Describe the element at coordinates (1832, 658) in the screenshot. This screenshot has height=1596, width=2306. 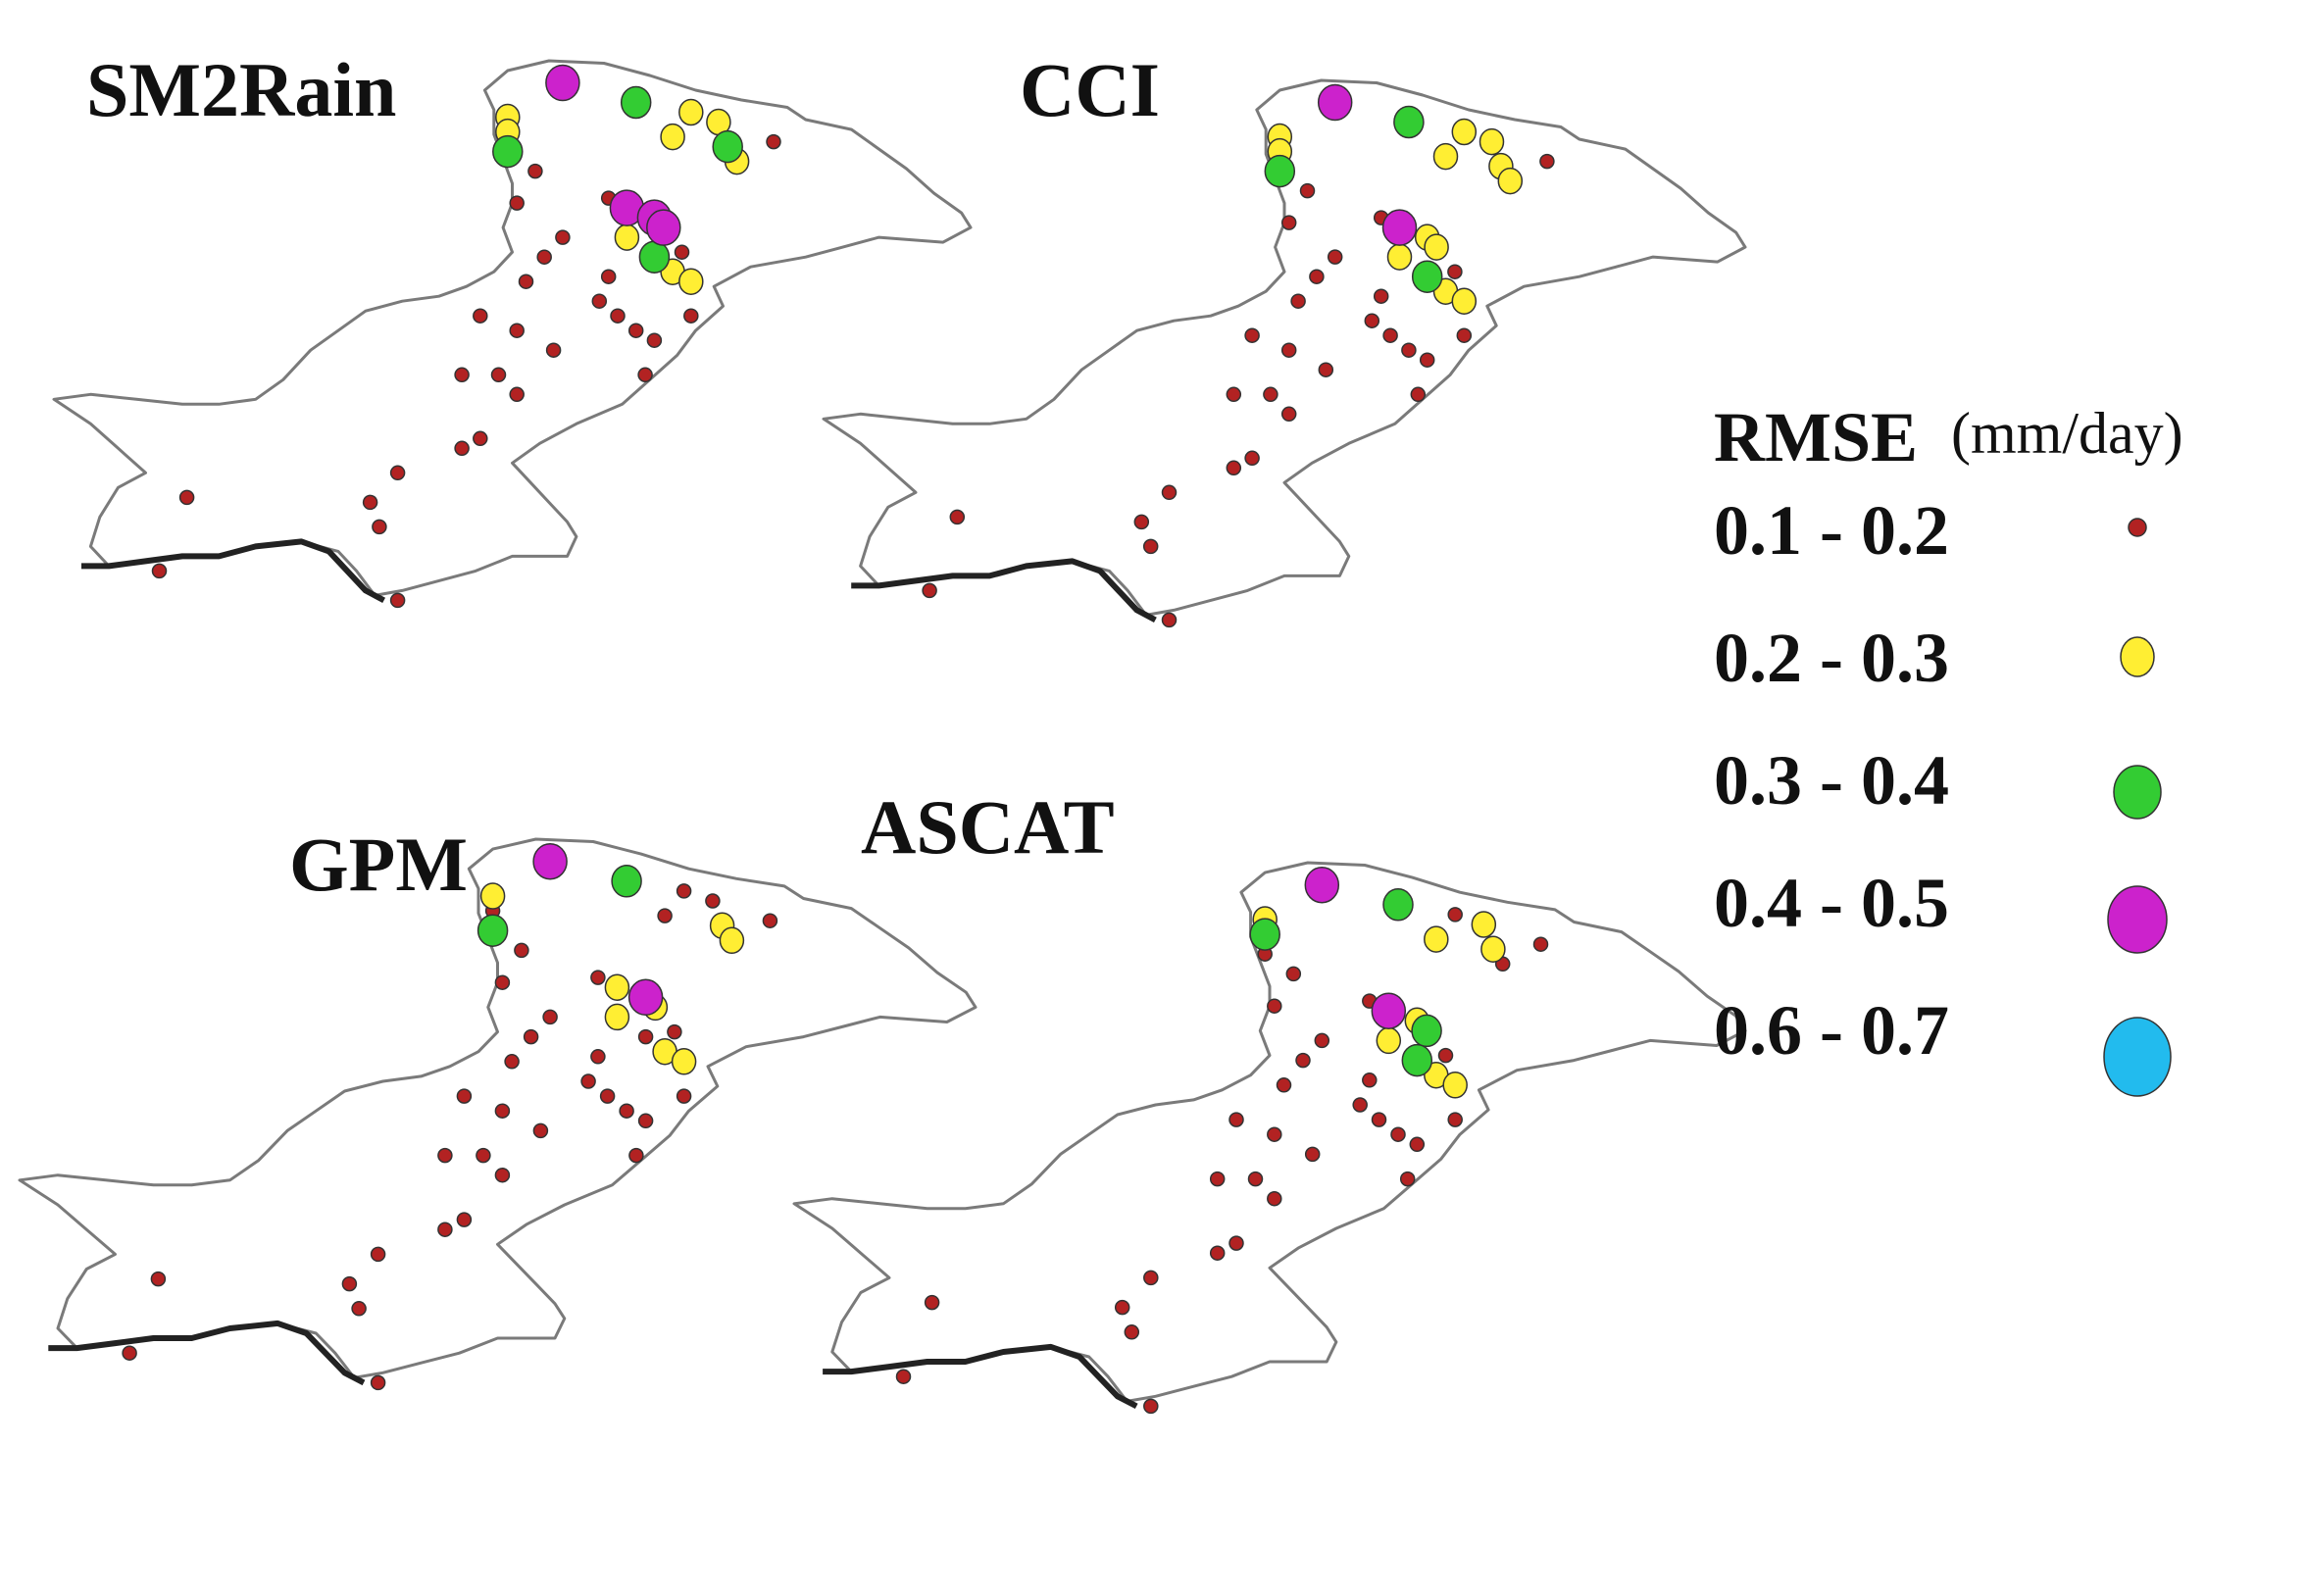
I see `legend-label-2: 0.2 - 0.3` at that location.